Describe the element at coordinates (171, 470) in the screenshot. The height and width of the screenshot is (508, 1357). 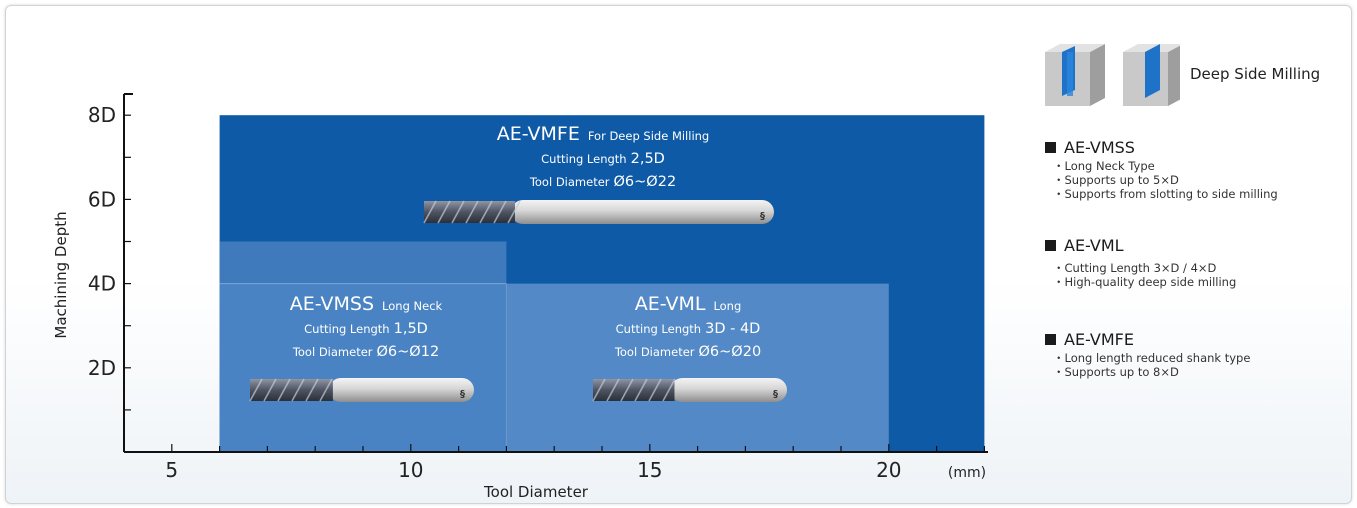
I see `x-tick-label: 5` at that location.